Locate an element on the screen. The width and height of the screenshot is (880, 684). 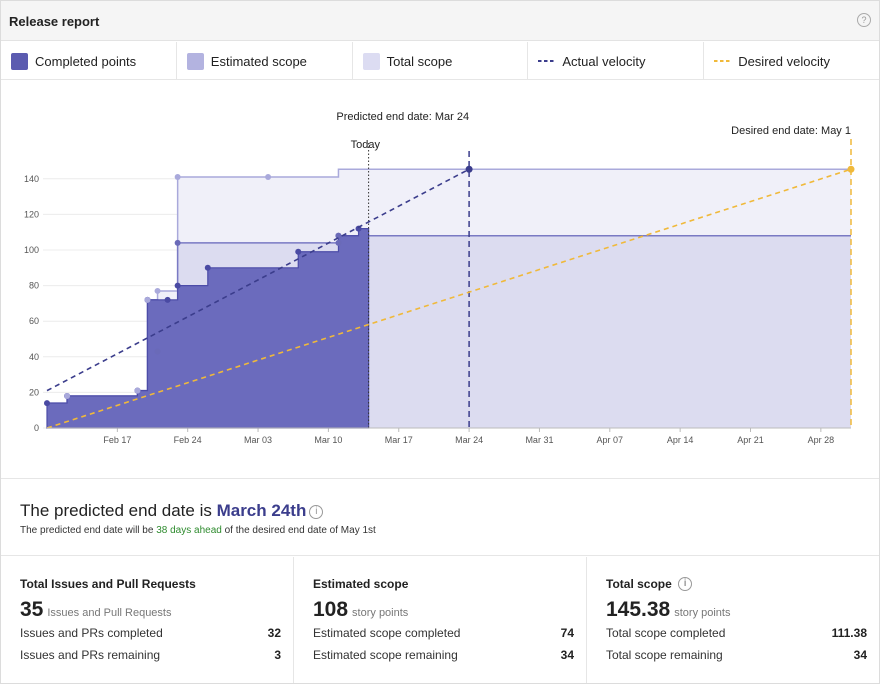
stat-headline: 145.38 story points is located at coordinates (736, 611).